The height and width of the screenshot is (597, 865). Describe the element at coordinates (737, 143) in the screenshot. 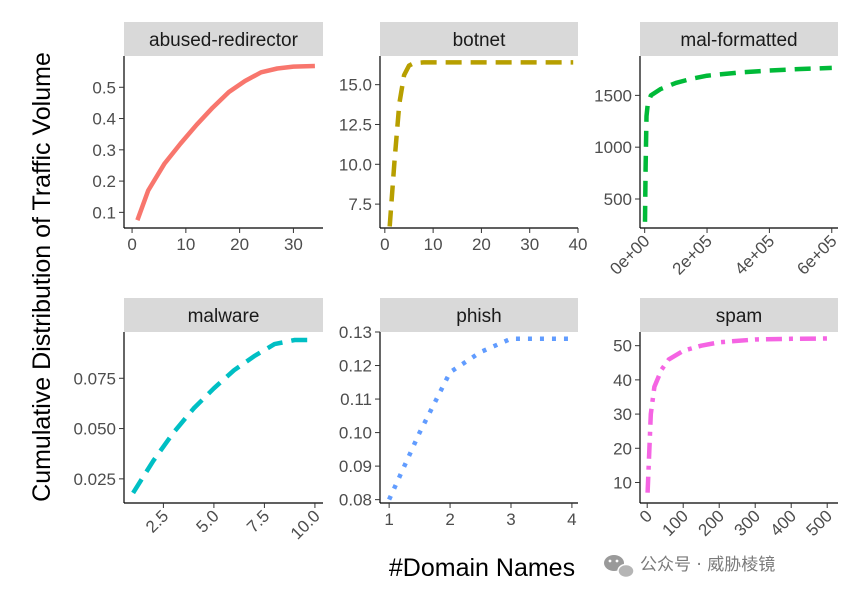

I see `series-line-mal-formatted` at that location.